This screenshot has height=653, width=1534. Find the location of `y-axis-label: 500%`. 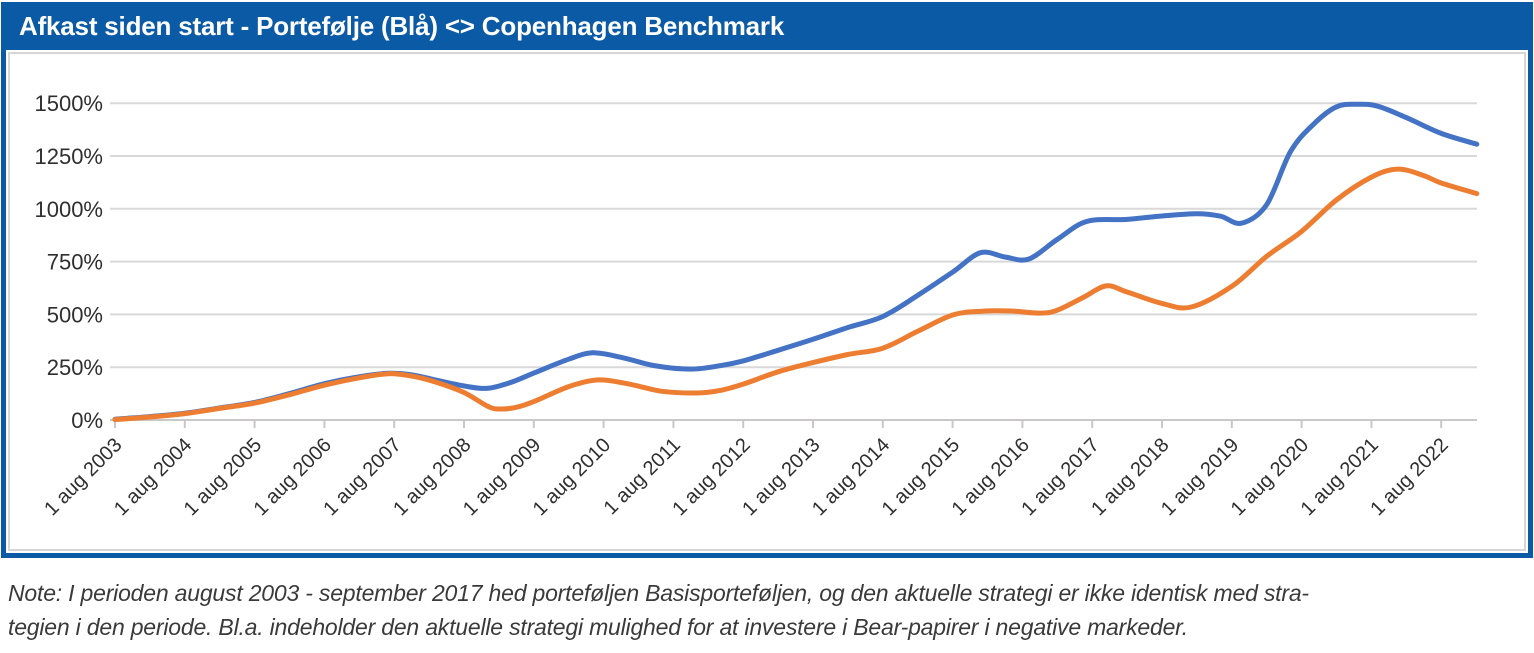

y-axis-label: 500% is located at coordinates (75, 314).